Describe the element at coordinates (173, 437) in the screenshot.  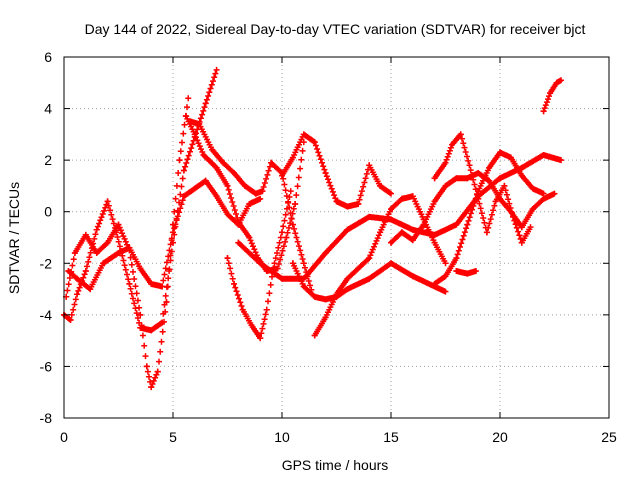
I see `x-tick-label: 5` at that location.